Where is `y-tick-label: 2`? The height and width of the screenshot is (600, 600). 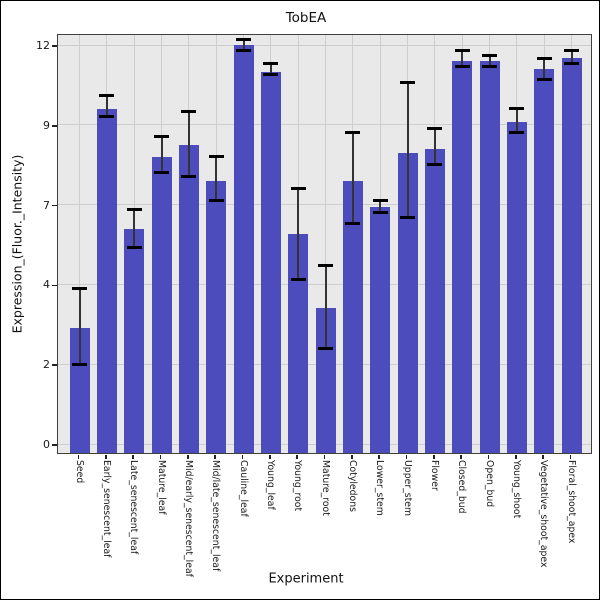 y-tick-label: 2 is located at coordinates (46, 365).